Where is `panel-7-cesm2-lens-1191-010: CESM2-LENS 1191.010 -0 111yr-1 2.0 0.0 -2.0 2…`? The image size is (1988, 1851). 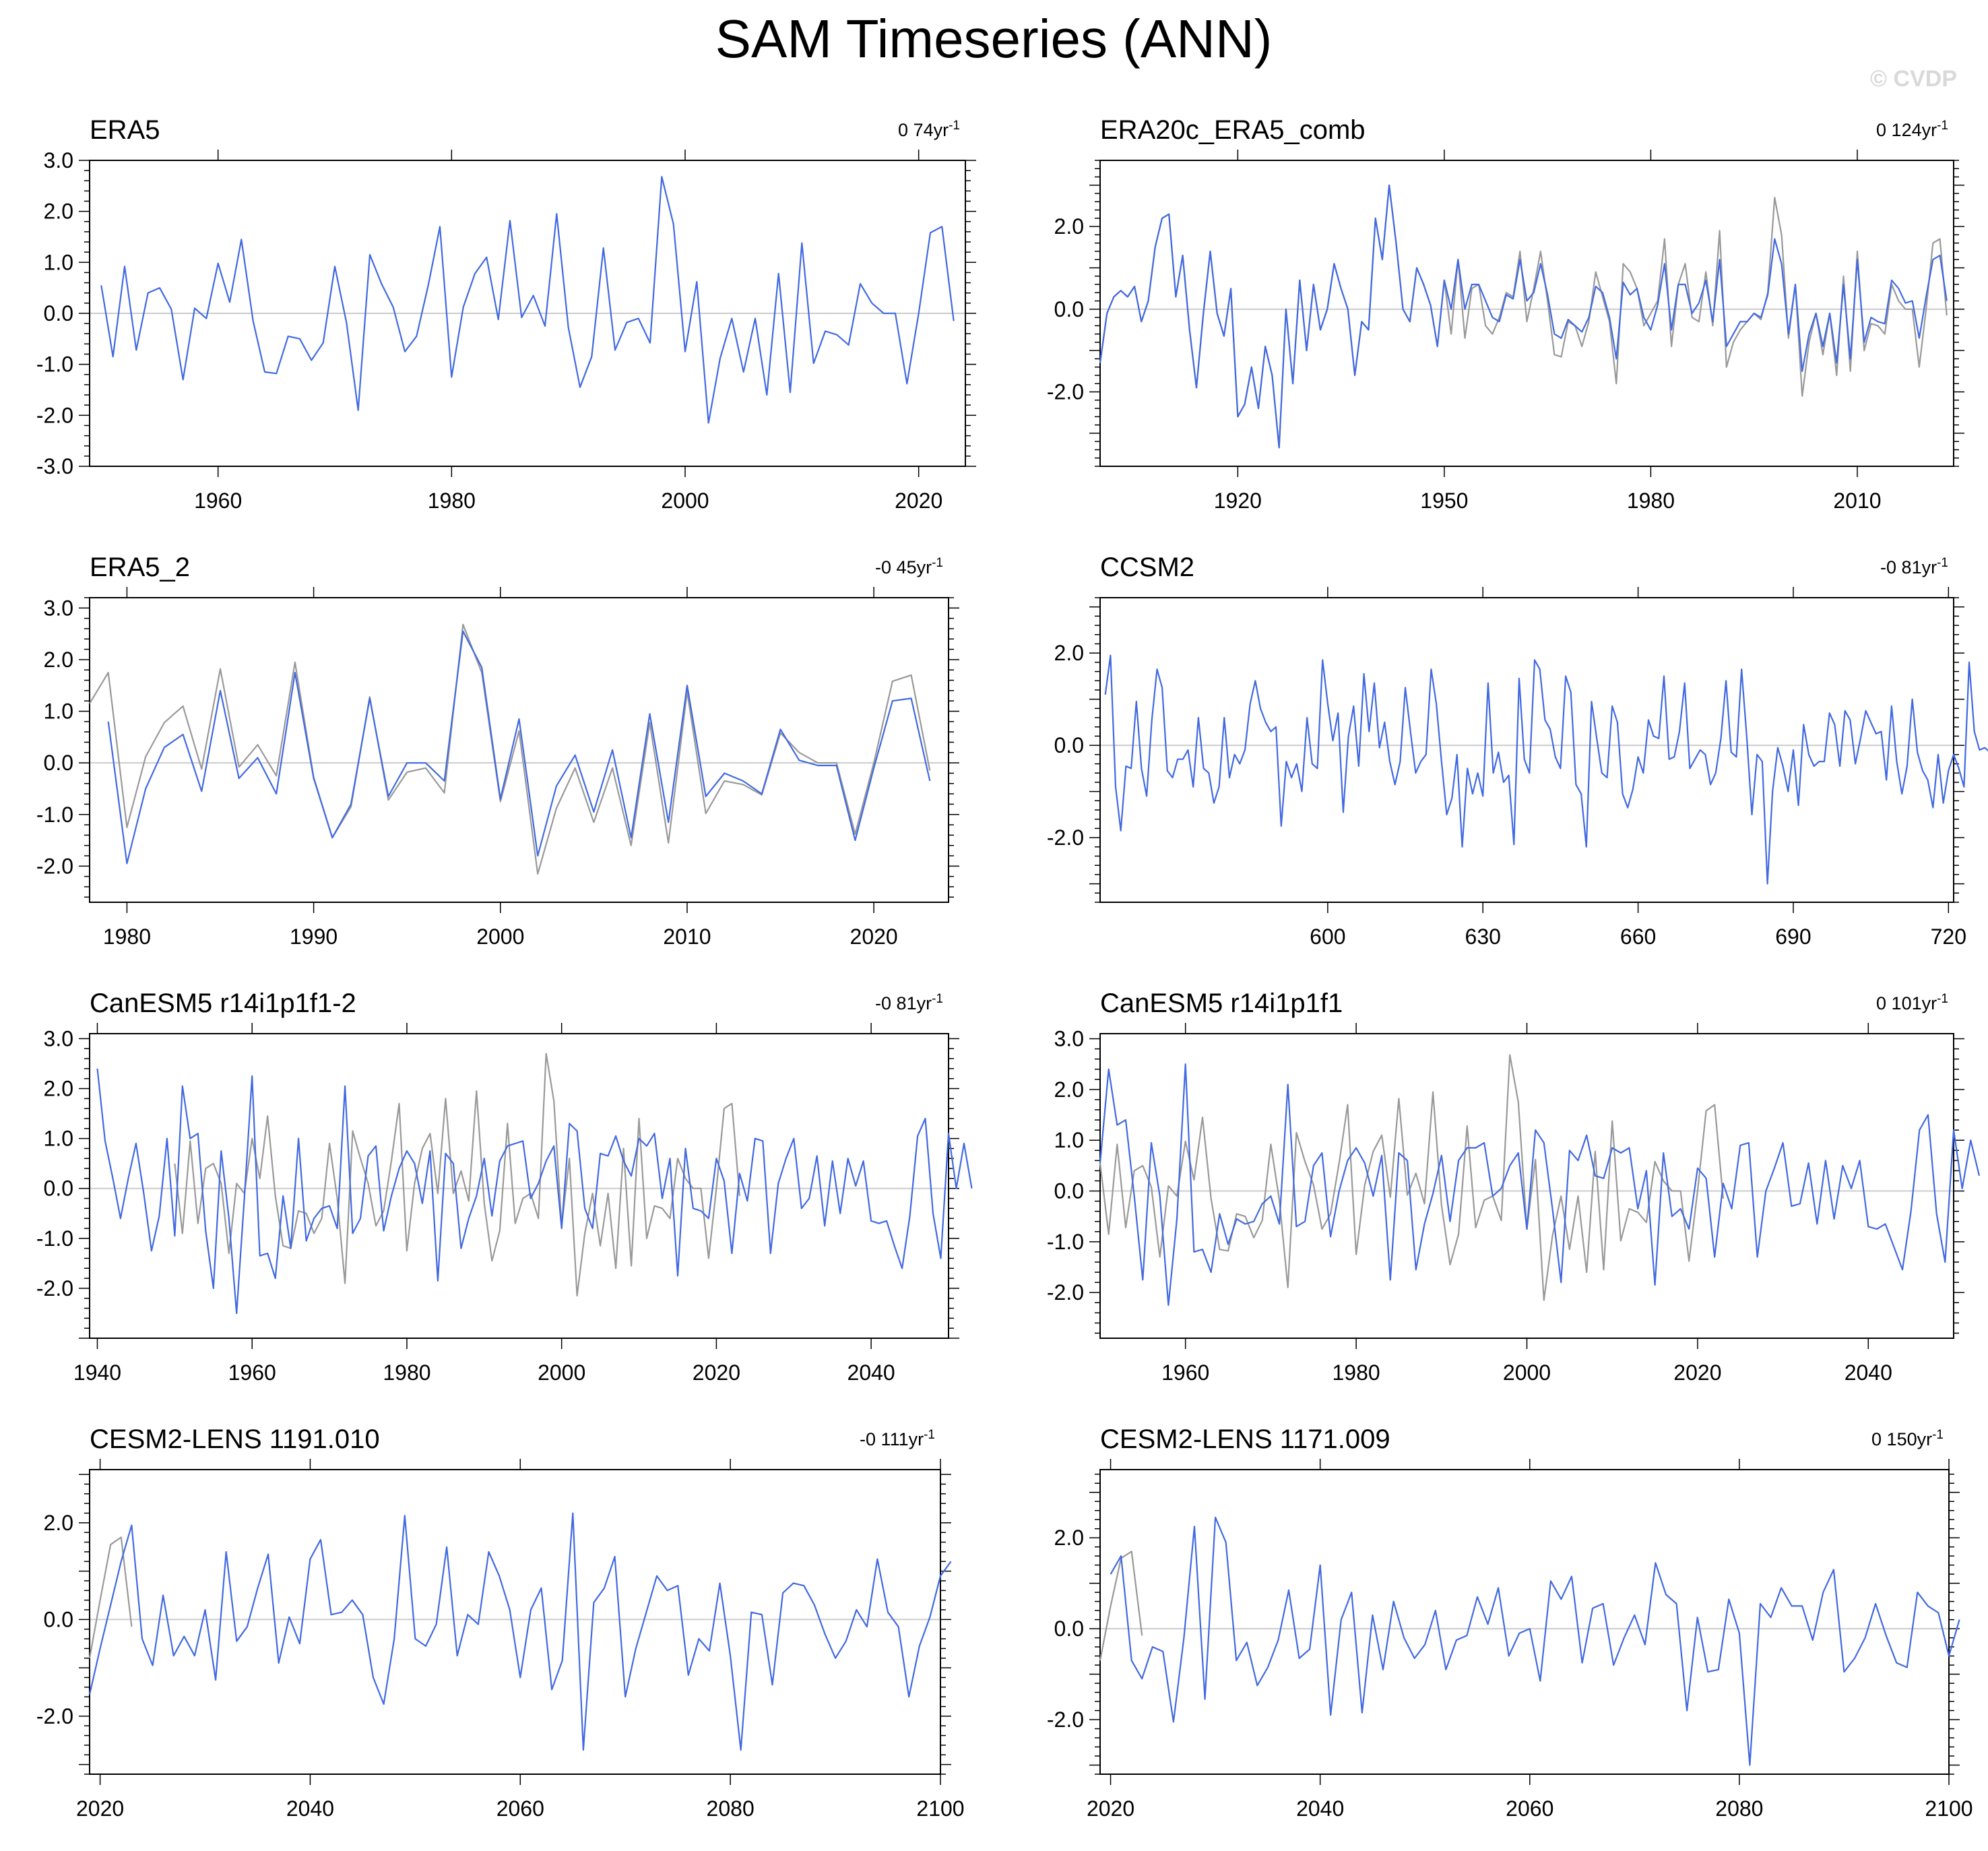
panel-7-cesm2-lens-1191-010: CESM2-LENS 1191.010 -0 111yr-1 2.0 0.0 -2.0 2… is located at coordinates (501, 1623).